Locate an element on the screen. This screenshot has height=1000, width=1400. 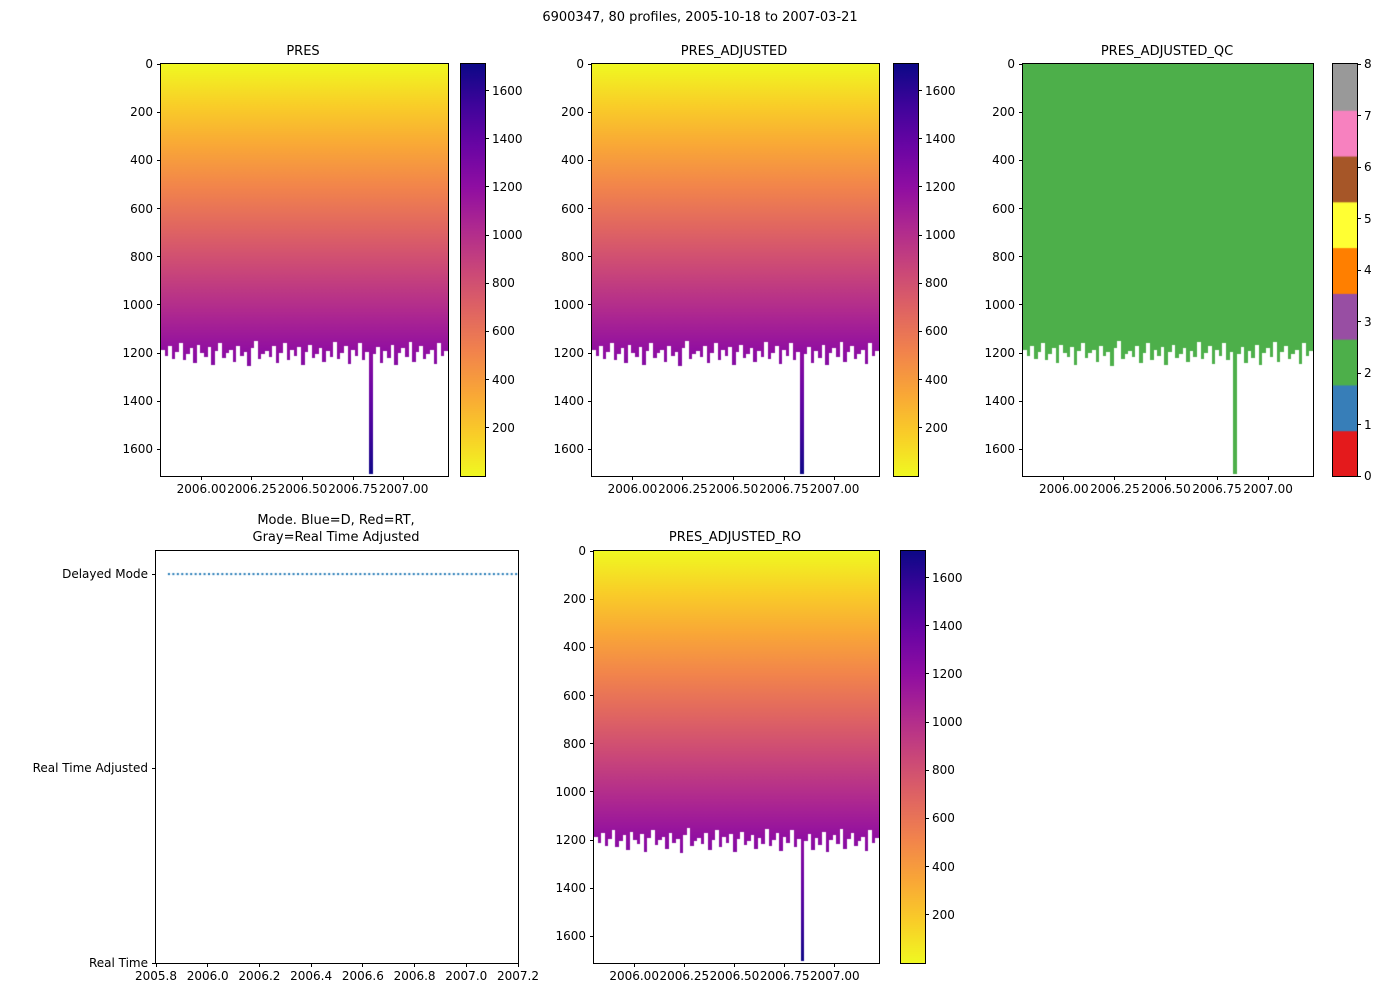
pres-colorbar: 200 400 600 800 1000 1200 1400 1600 is located at coordinates (491, 270).